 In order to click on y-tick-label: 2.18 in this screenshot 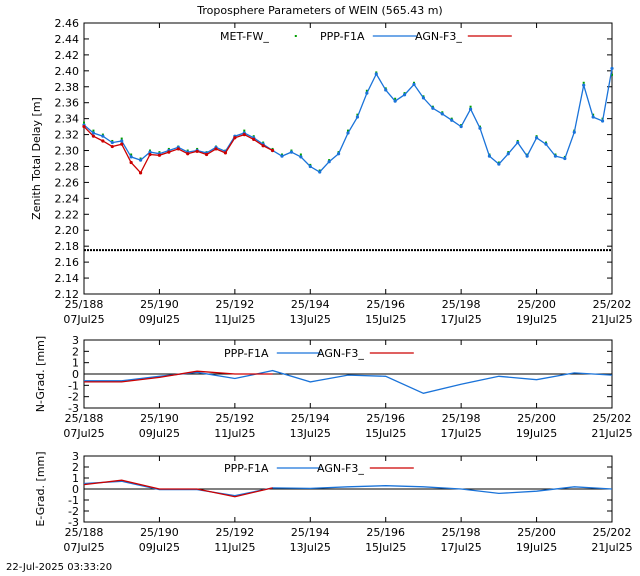, I will do `click(67, 246)`.